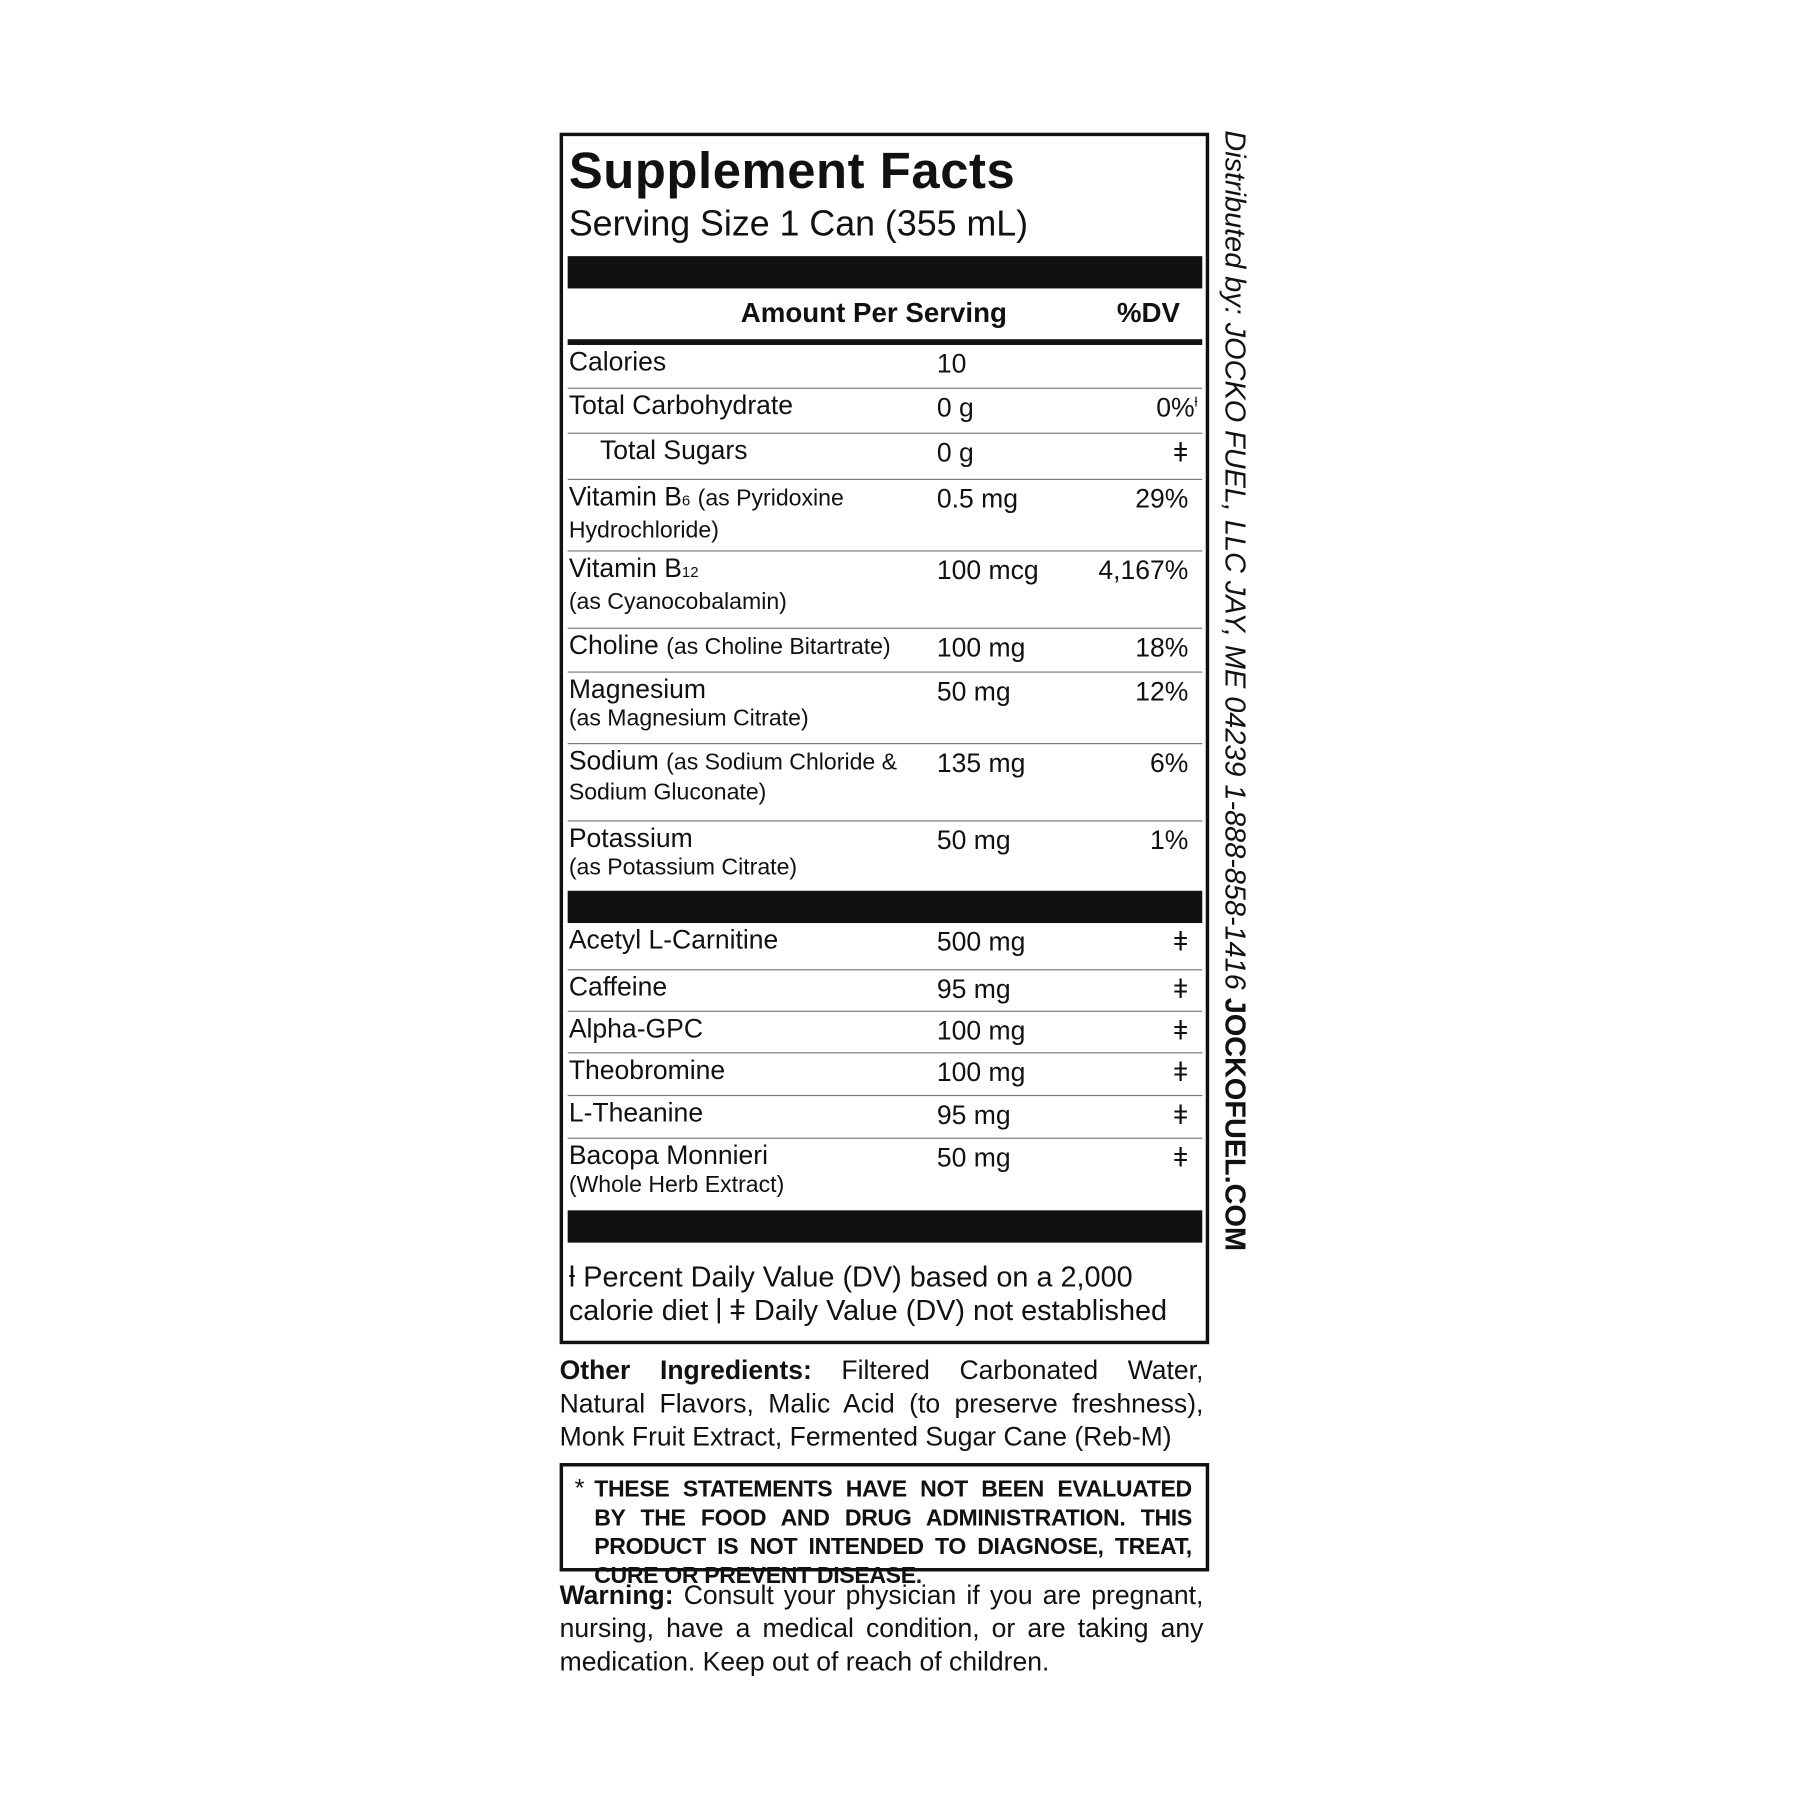  I want to click on amount: 100 mcg, so click(987, 569).